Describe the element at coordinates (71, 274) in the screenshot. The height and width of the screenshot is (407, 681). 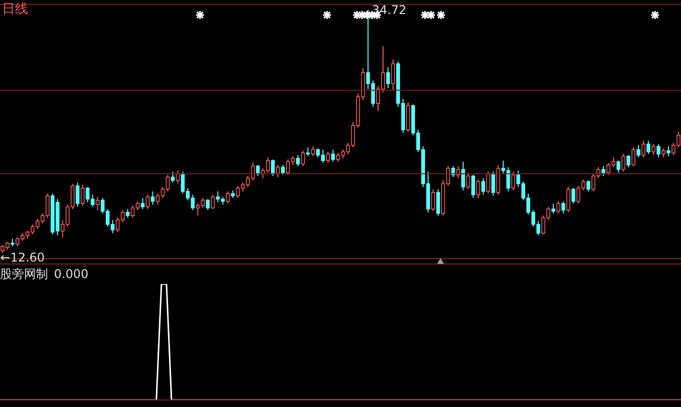
I see `text: 0.000` at that location.